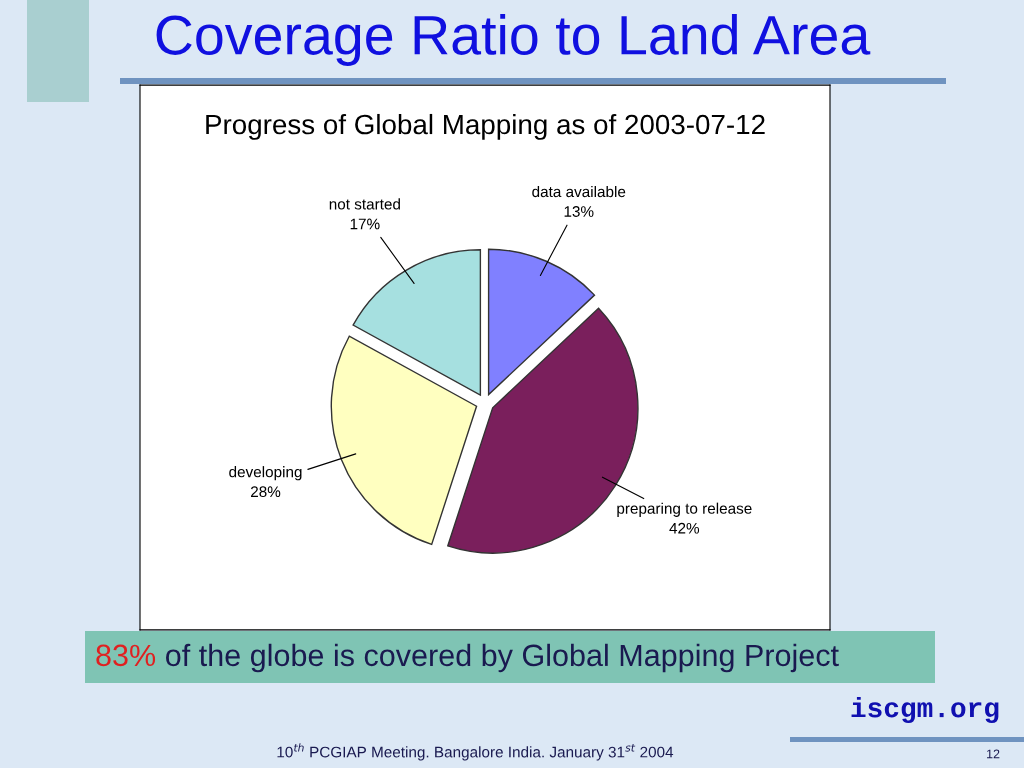 The height and width of the screenshot is (768, 1024). Describe the element at coordinates (993, 754) in the screenshot. I see `text: 12` at that location.